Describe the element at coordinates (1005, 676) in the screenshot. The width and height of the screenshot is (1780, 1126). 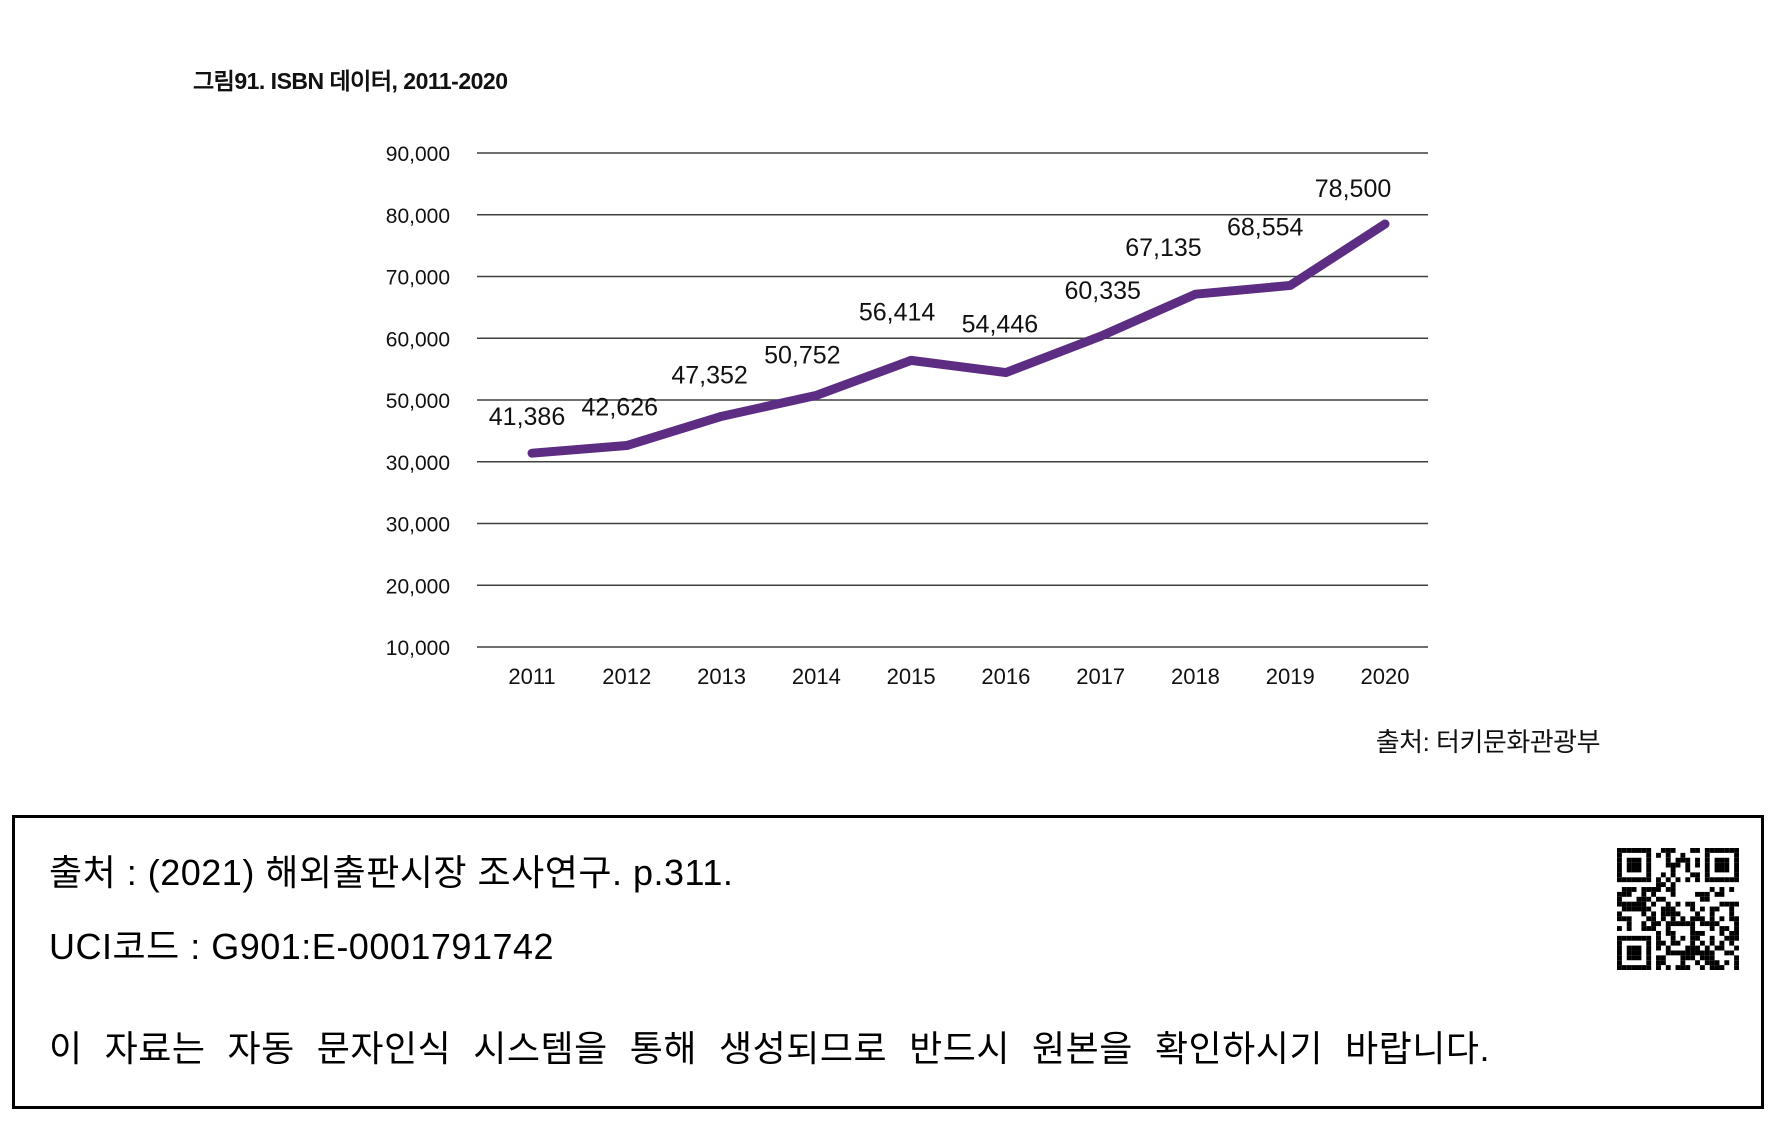
I see `x-axis-tick-label: 2016` at that location.